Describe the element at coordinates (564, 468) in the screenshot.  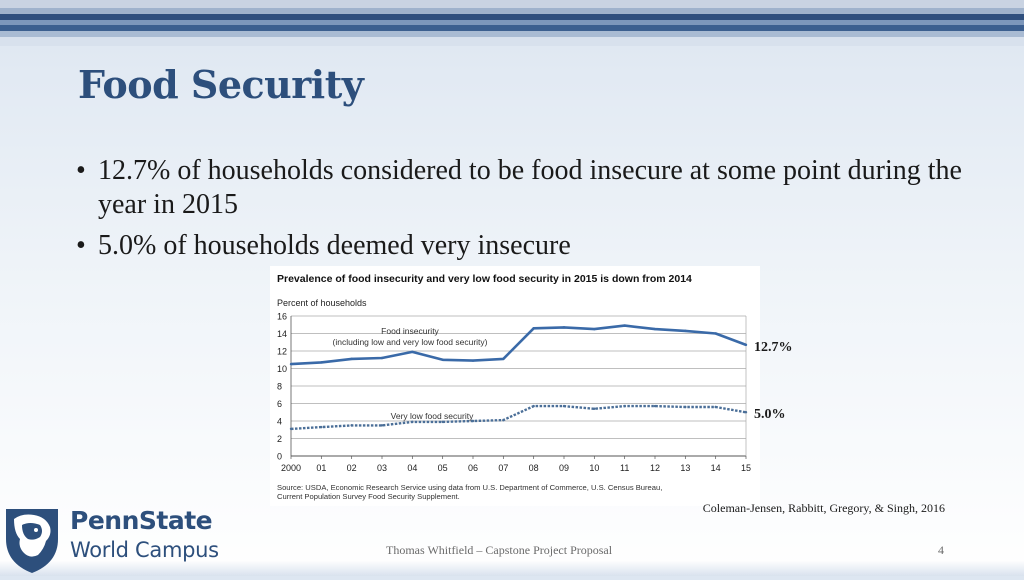
I see `x-tick-label: 09` at that location.